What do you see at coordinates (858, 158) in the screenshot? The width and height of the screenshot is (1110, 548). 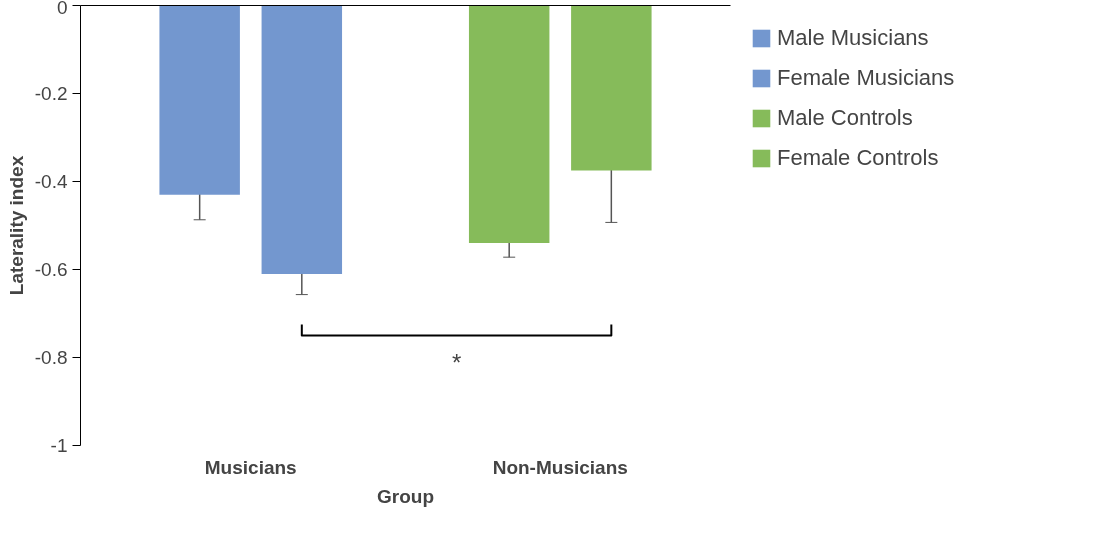 I see `legend-label: Female Controls` at bounding box center [858, 158].